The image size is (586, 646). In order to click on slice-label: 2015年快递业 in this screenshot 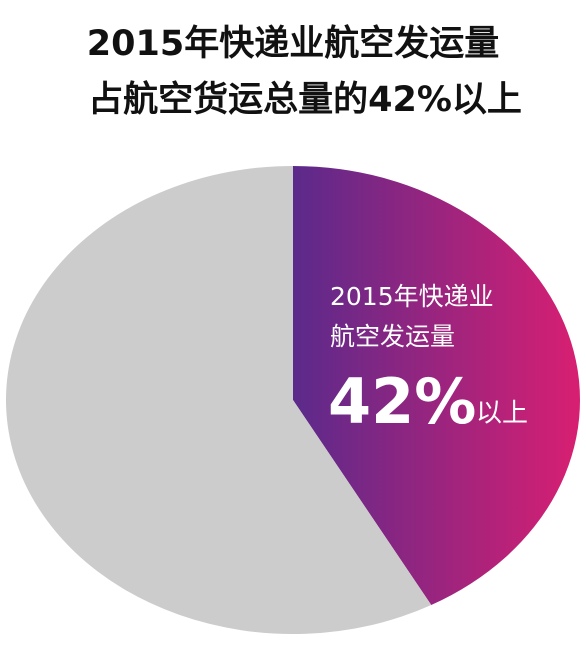, I will do `click(412, 296)`.